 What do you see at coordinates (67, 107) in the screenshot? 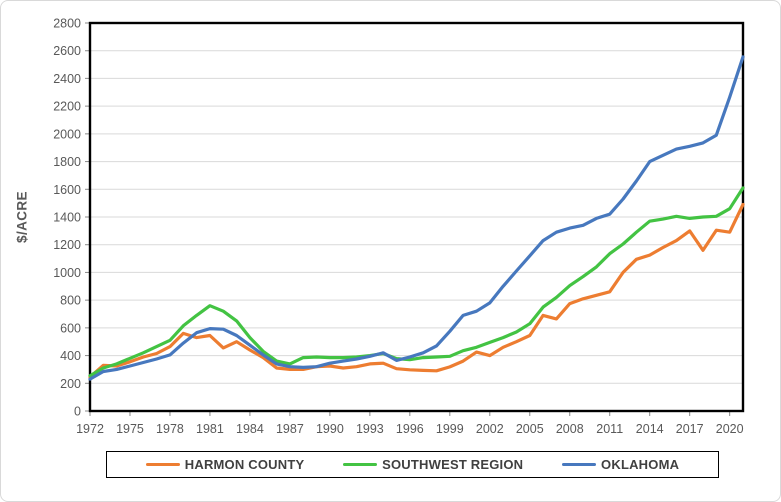
I see `svg-text: 2200` at bounding box center [67, 107].